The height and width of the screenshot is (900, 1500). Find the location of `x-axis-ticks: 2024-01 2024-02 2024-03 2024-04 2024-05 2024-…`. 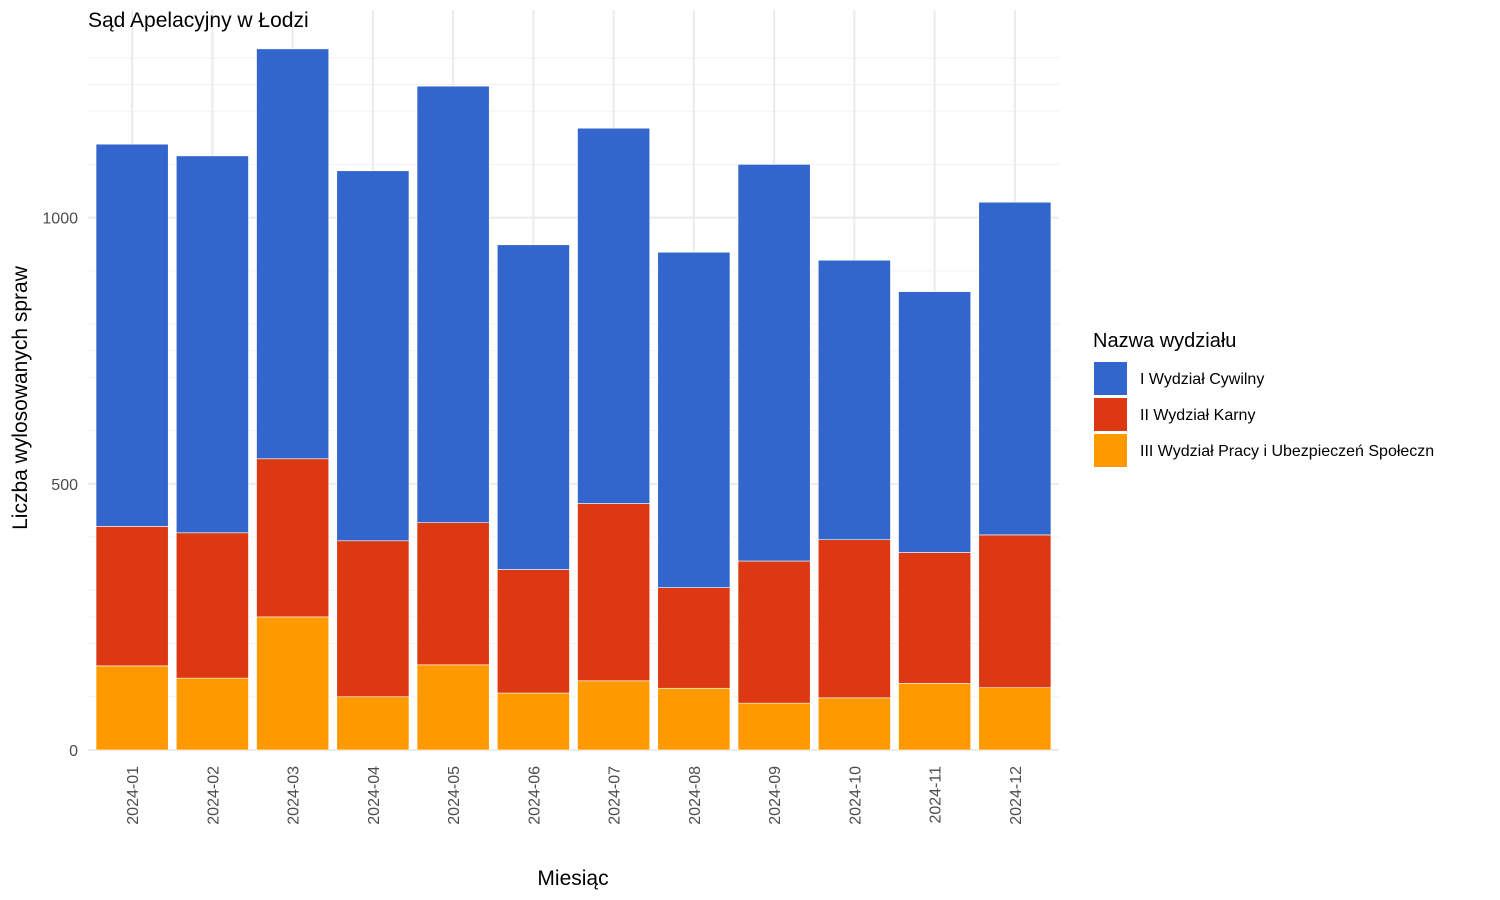

x-axis-ticks: 2024-01 2024-02 2024-03 2024-04 2024-05 2024-… is located at coordinates (575, 795).